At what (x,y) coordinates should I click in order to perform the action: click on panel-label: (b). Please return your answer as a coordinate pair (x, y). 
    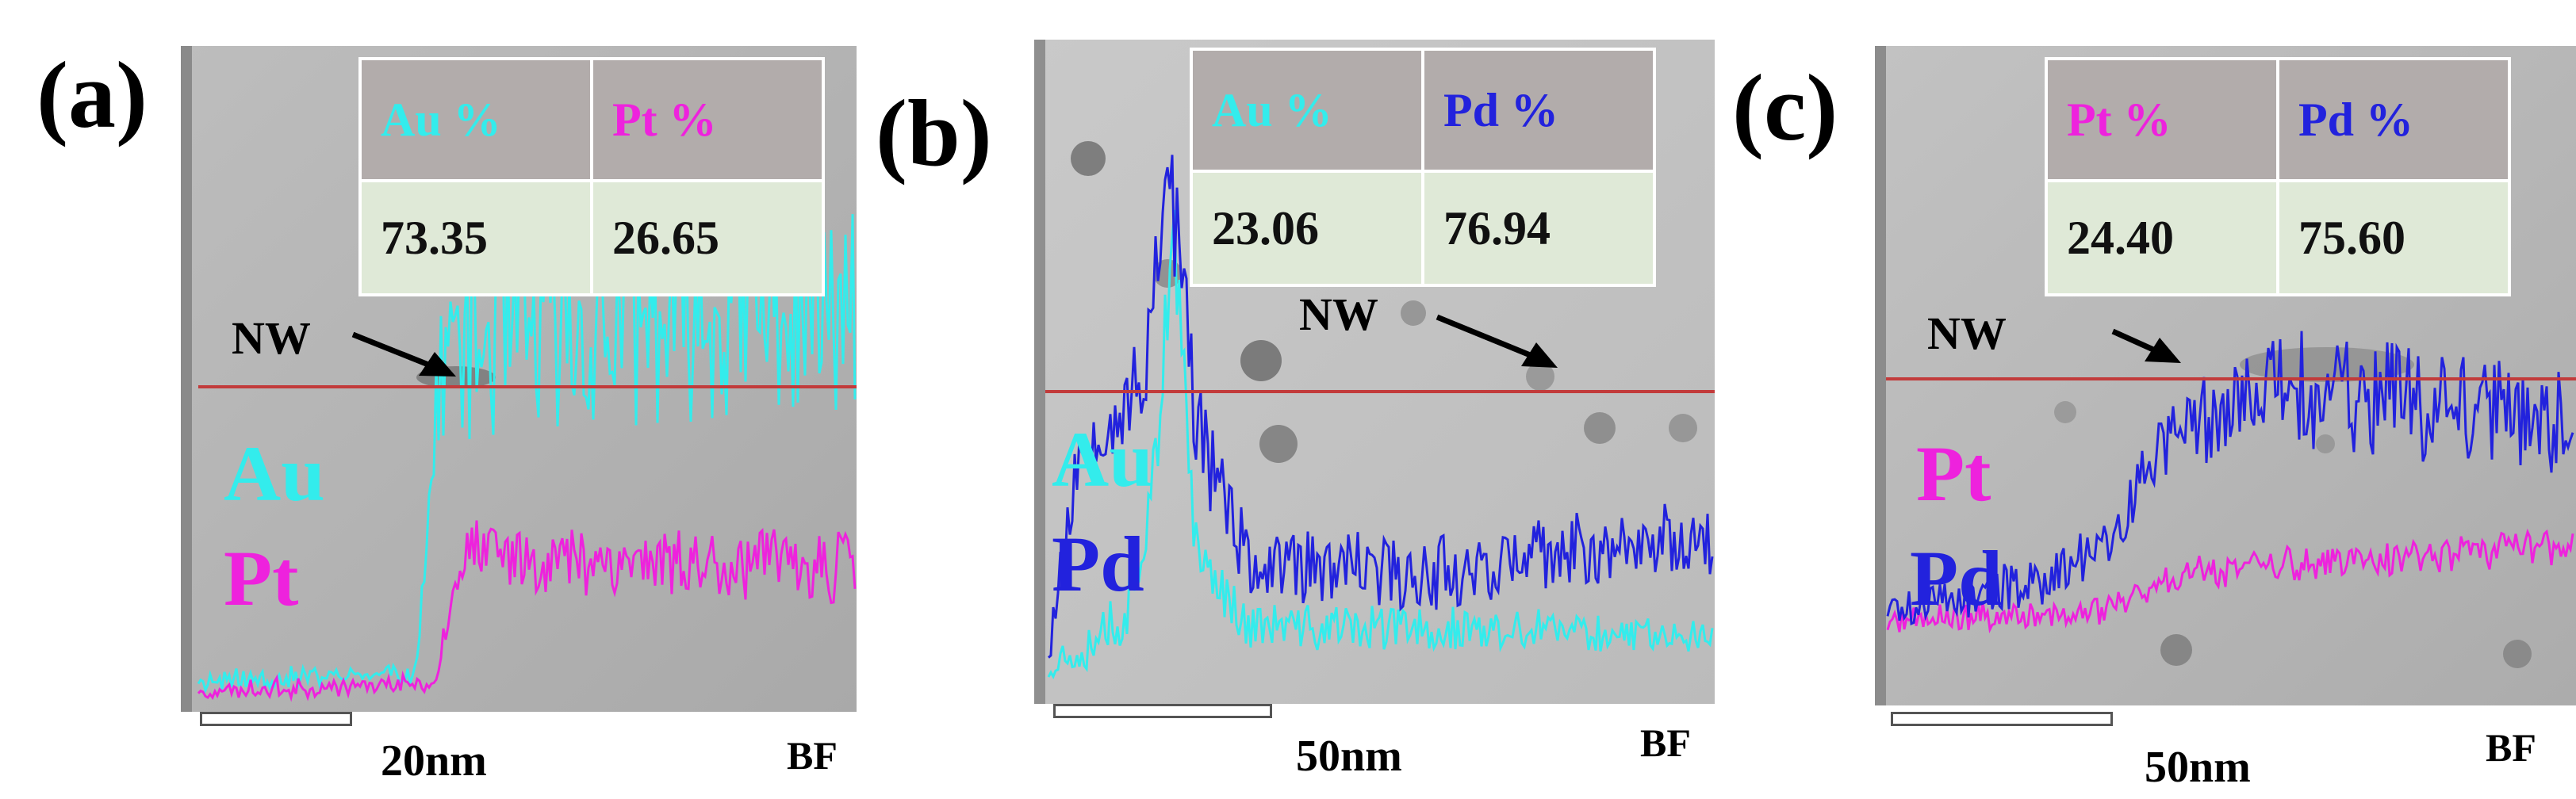
    Looking at the image, I should click on (934, 132).